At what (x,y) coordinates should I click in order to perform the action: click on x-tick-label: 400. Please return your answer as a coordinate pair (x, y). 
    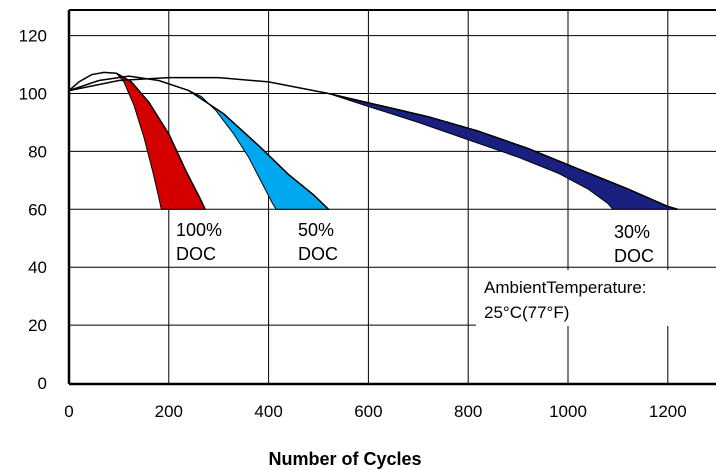
    Looking at the image, I should click on (268, 411).